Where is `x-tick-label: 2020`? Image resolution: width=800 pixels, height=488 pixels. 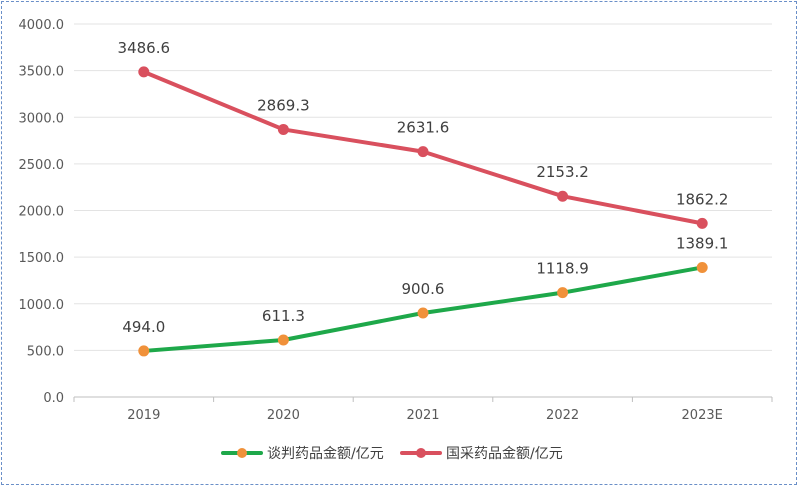
x-tick-label: 2020 is located at coordinates (283, 415).